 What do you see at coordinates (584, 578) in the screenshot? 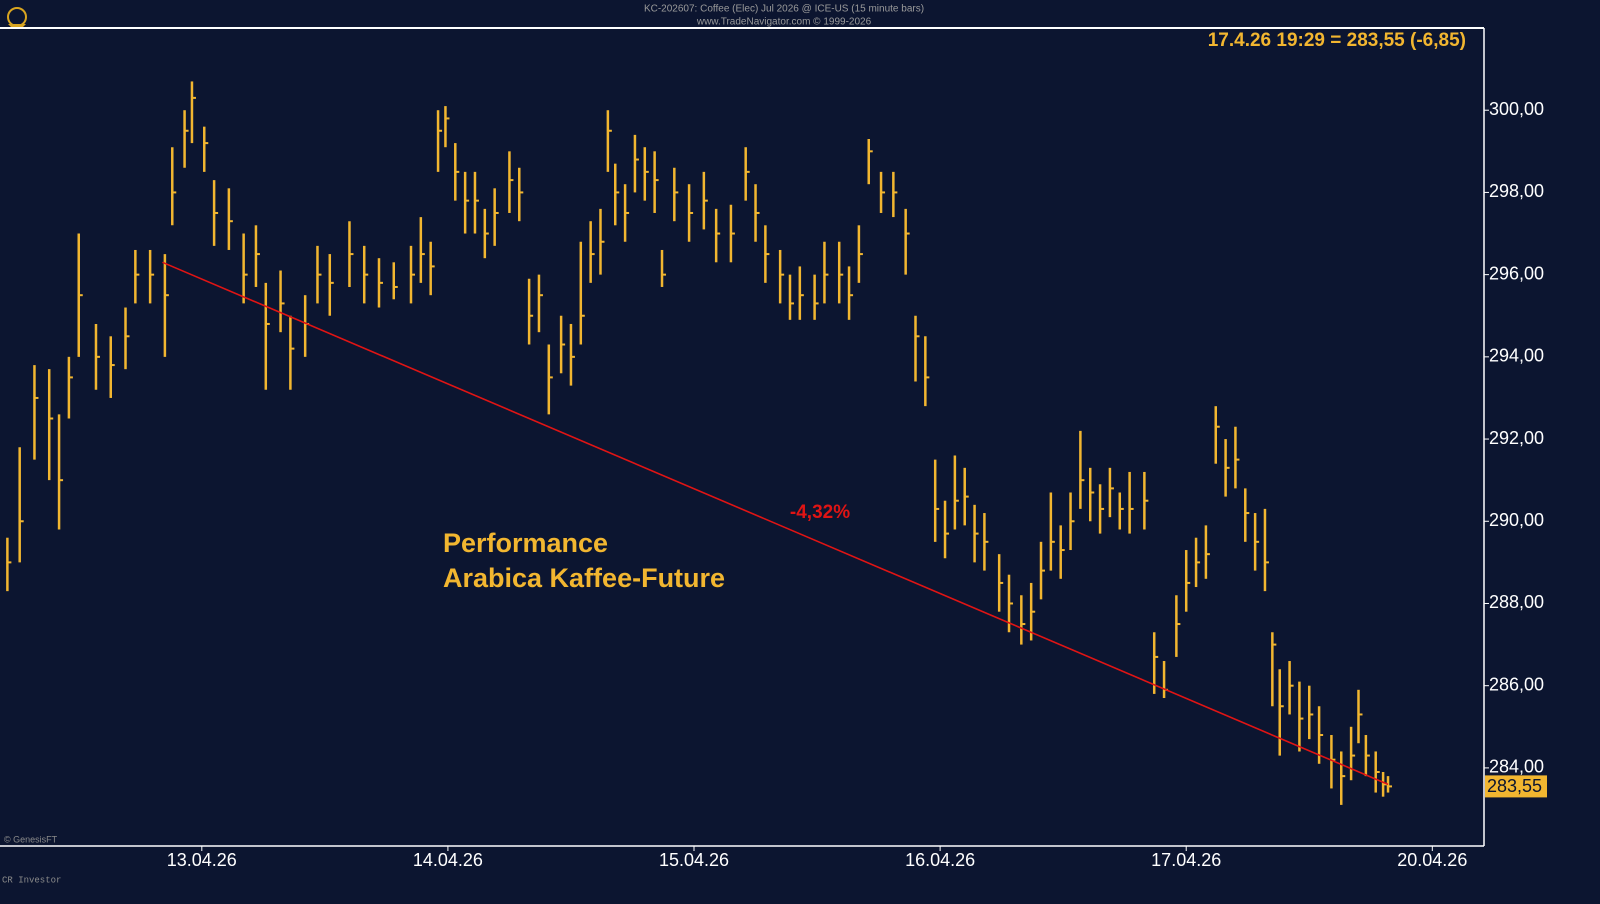
I see `subtitle: Arabica Kaffee-Future` at bounding box center [584, 578].